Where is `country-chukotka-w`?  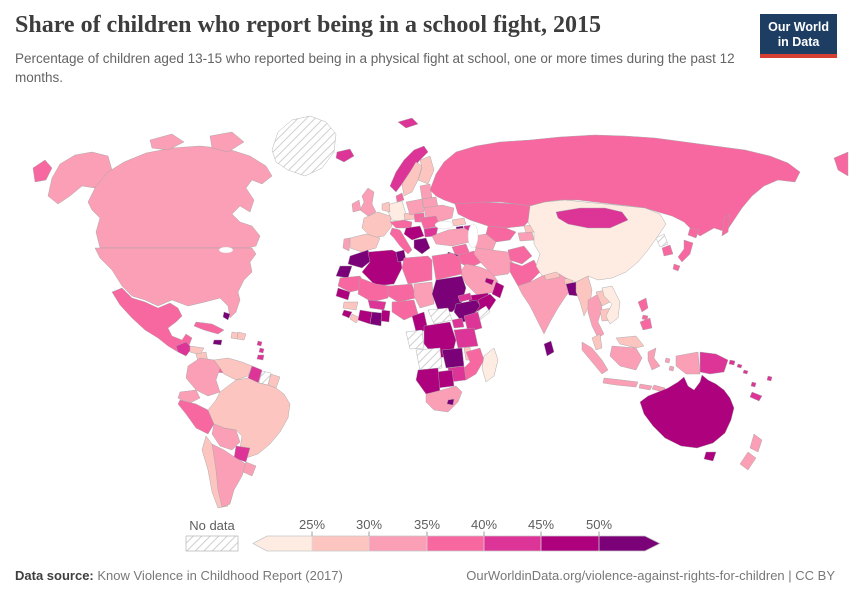 country-chukotka-w is located at coordinates (42, 171).